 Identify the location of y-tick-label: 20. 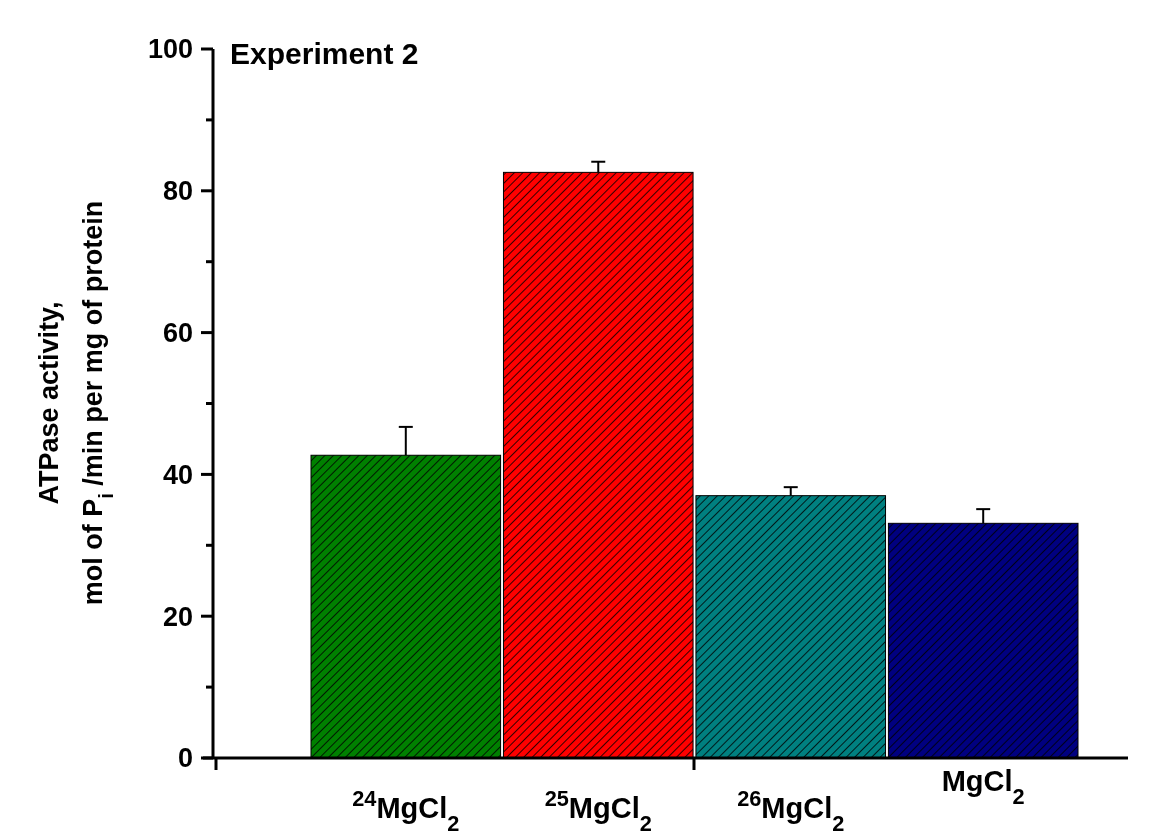
(177, 616).